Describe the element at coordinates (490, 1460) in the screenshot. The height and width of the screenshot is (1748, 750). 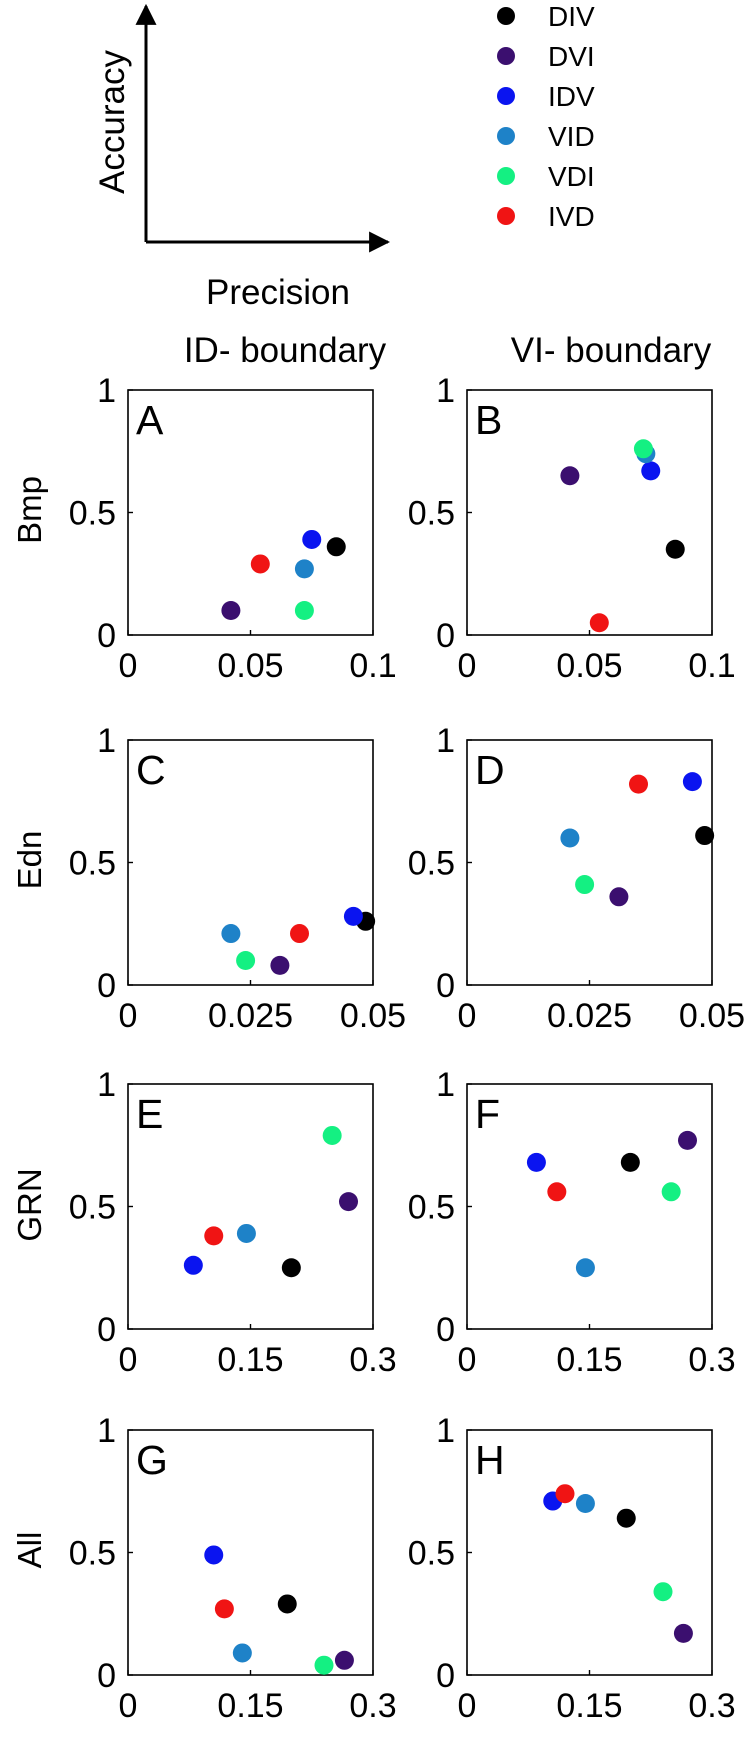
I see `panel-letter: H` at that location.